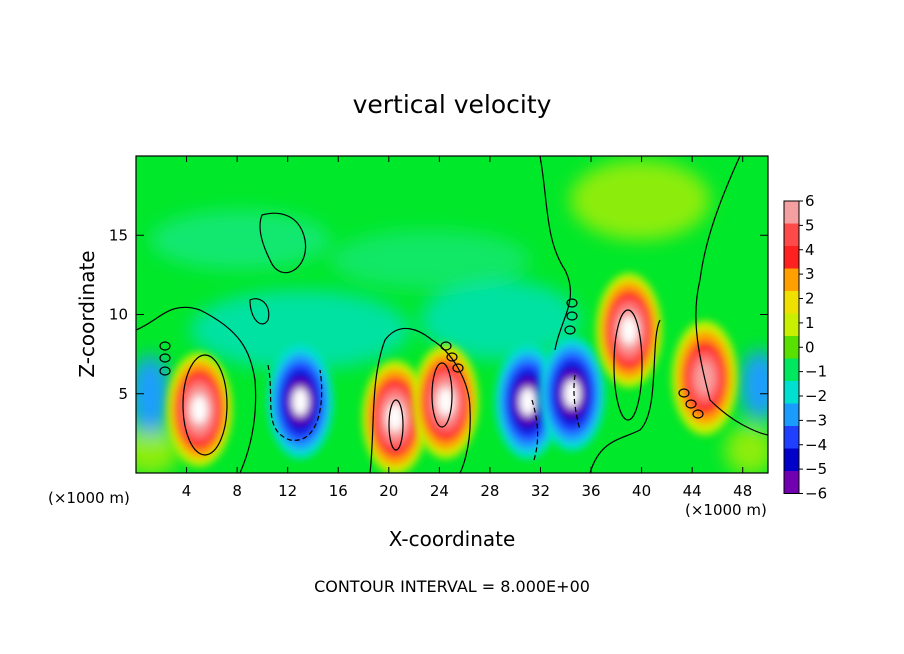 The width and height of the screenshot is (904, 654). I want to click on x-unit-note-right: (×1000 m), so click(726, 510).